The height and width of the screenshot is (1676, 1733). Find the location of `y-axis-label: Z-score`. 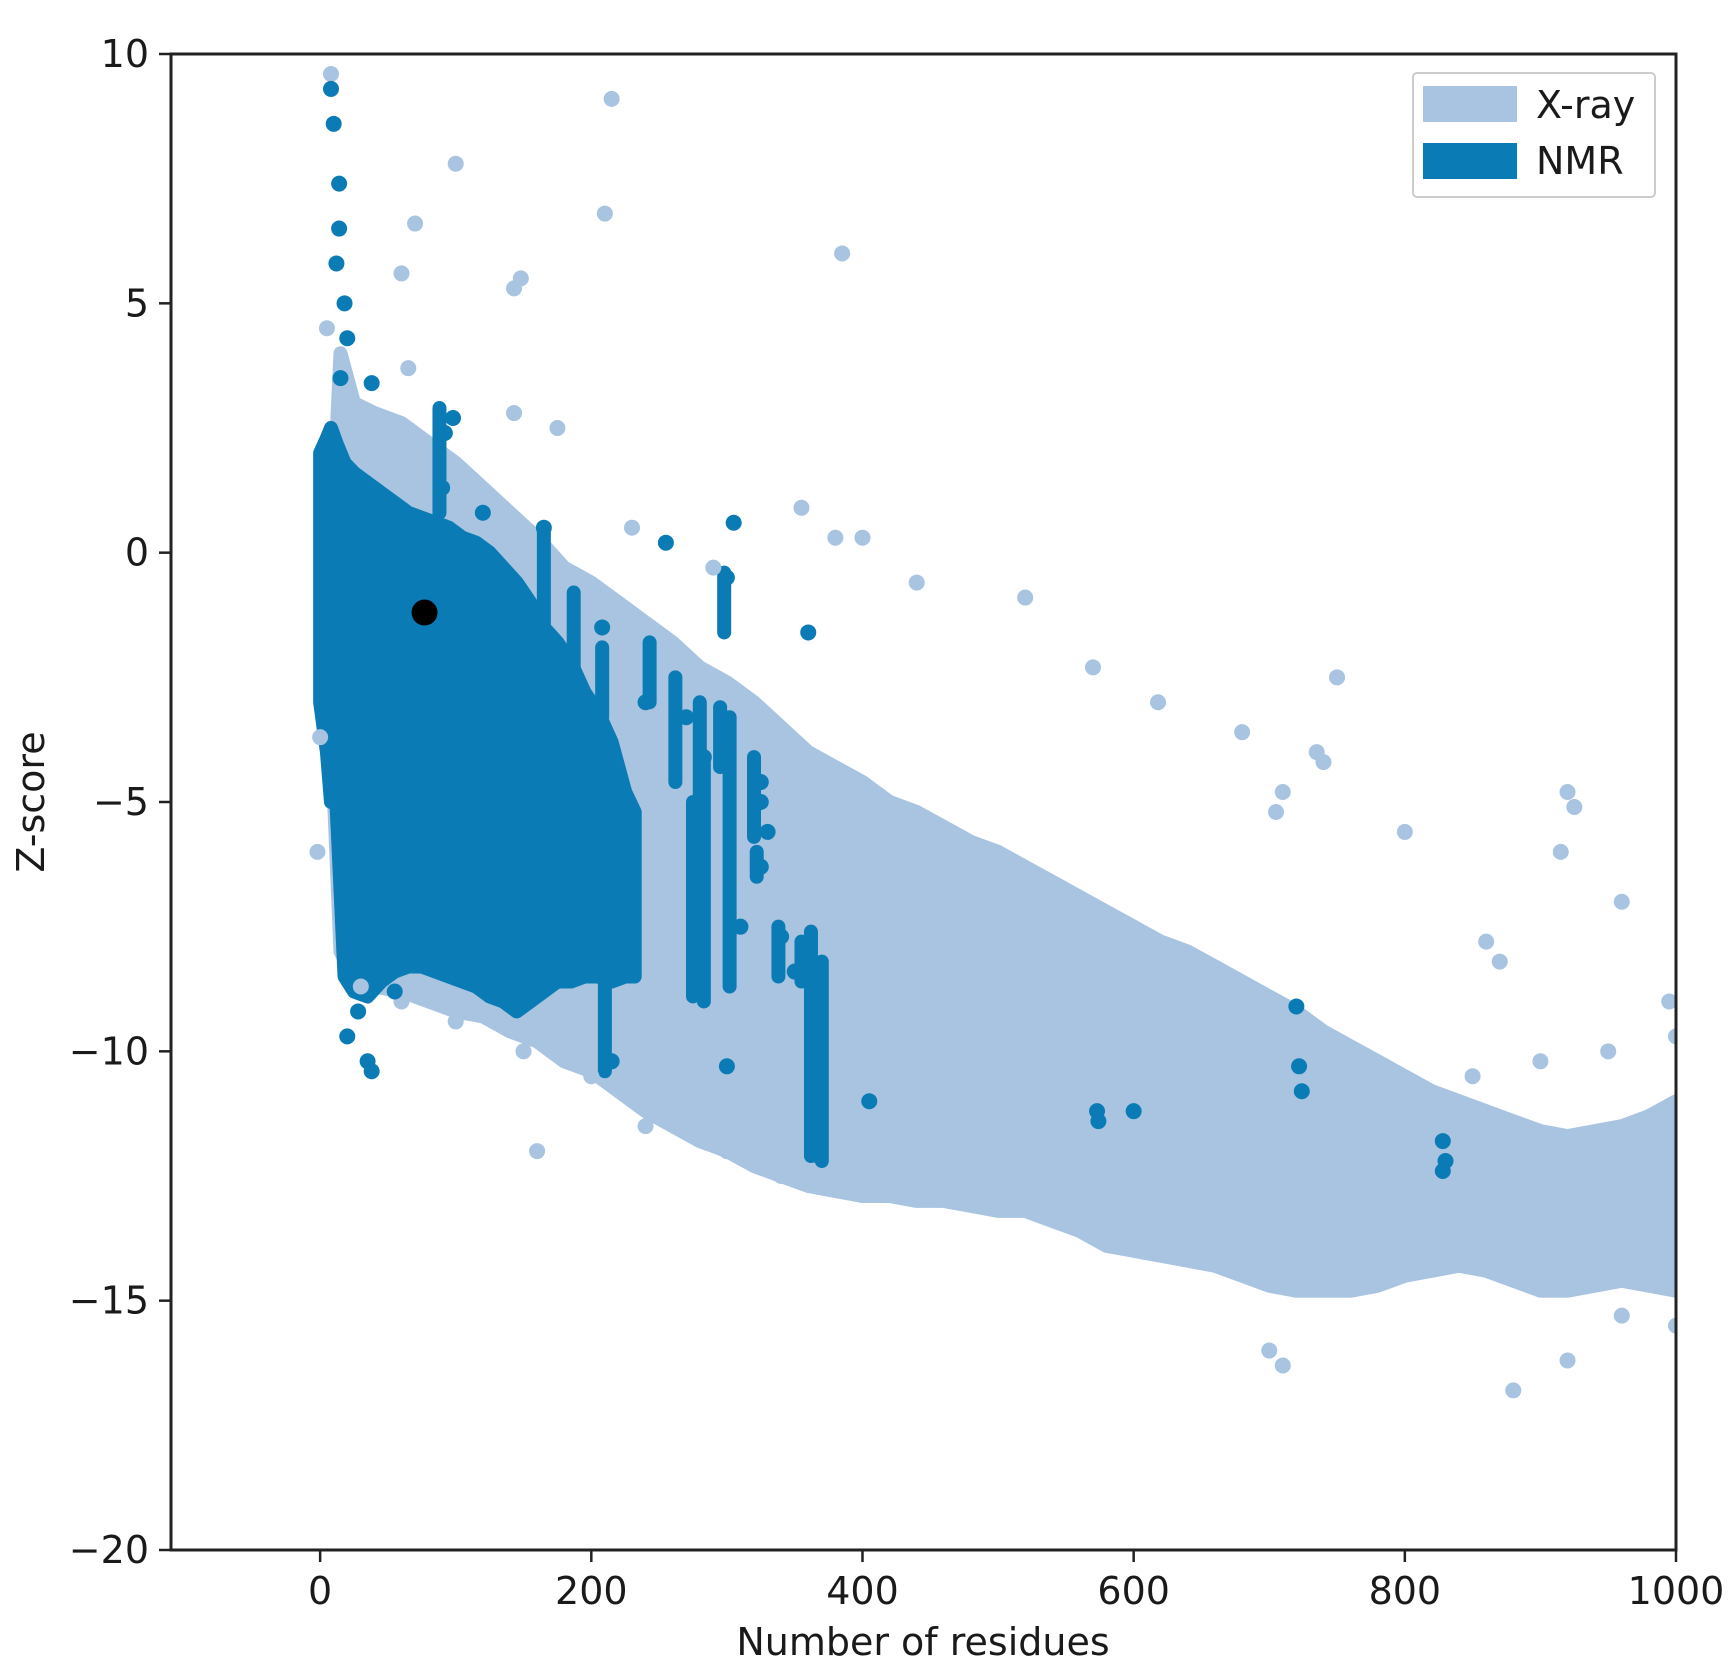

y-axis-label: Z-score is located at coordinates (31, 801).